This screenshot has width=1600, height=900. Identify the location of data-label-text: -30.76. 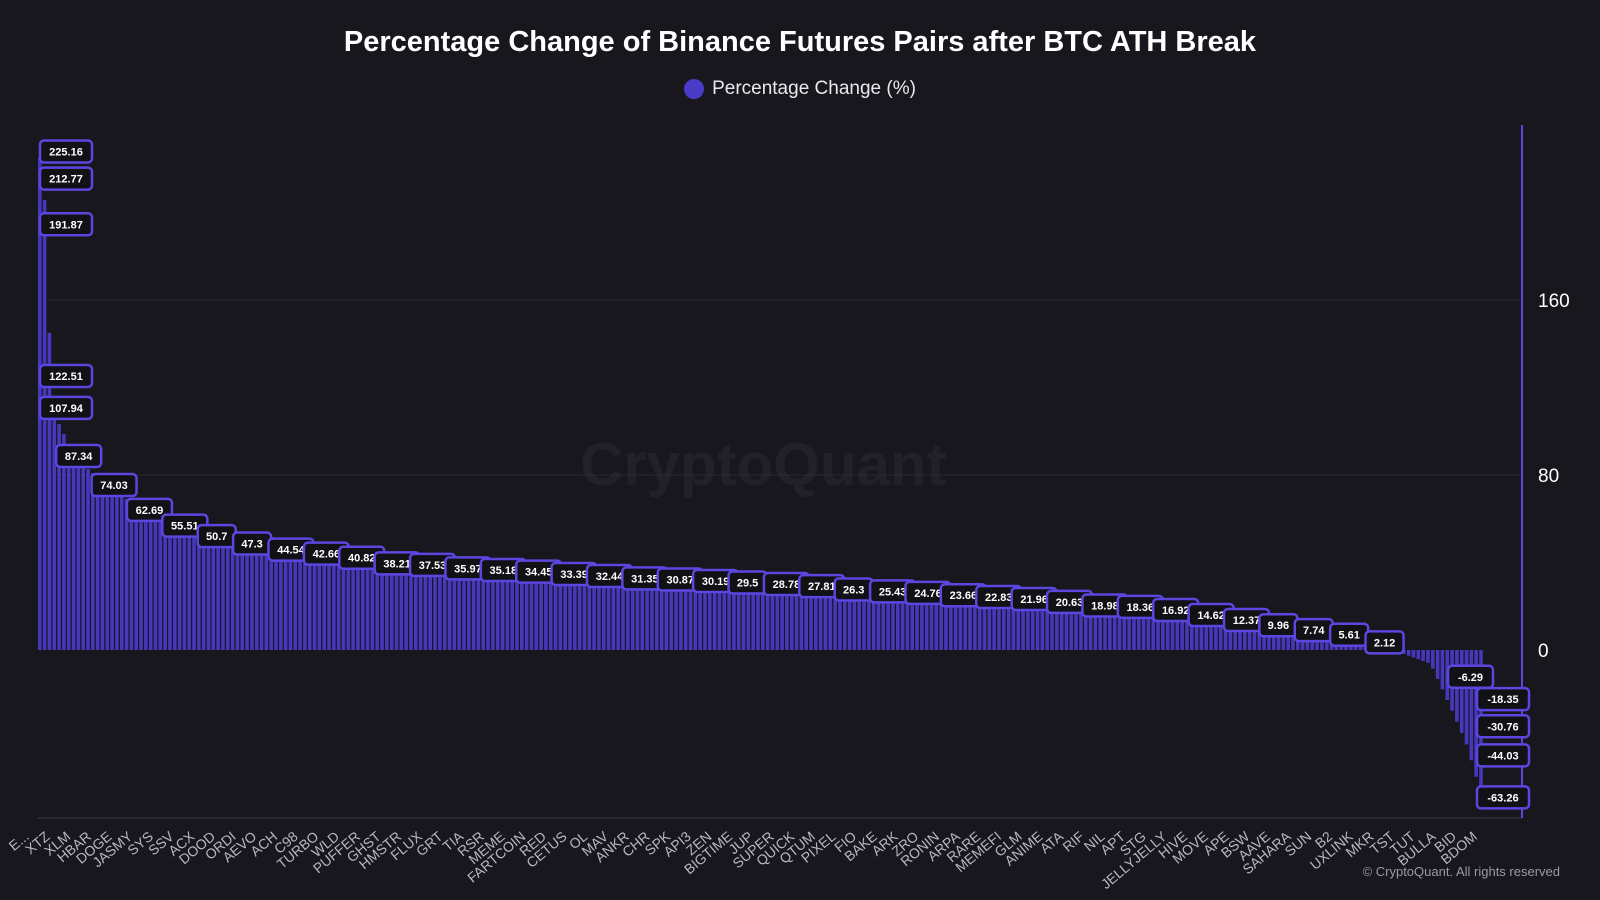
(1502, 727).